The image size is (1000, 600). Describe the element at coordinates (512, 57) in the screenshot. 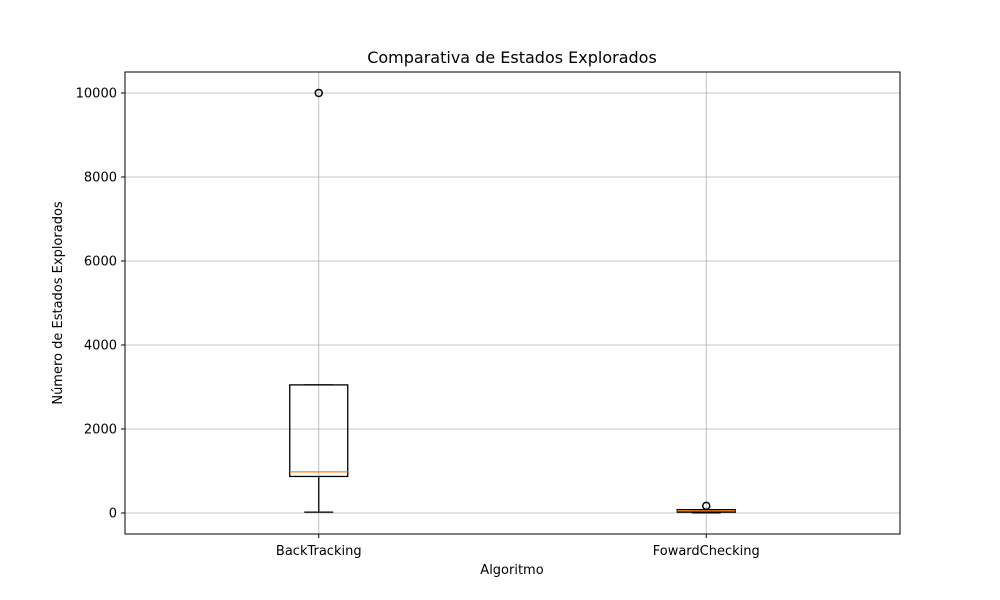

I see `chart-title: Comparativa de Estados Explorados` at that location.